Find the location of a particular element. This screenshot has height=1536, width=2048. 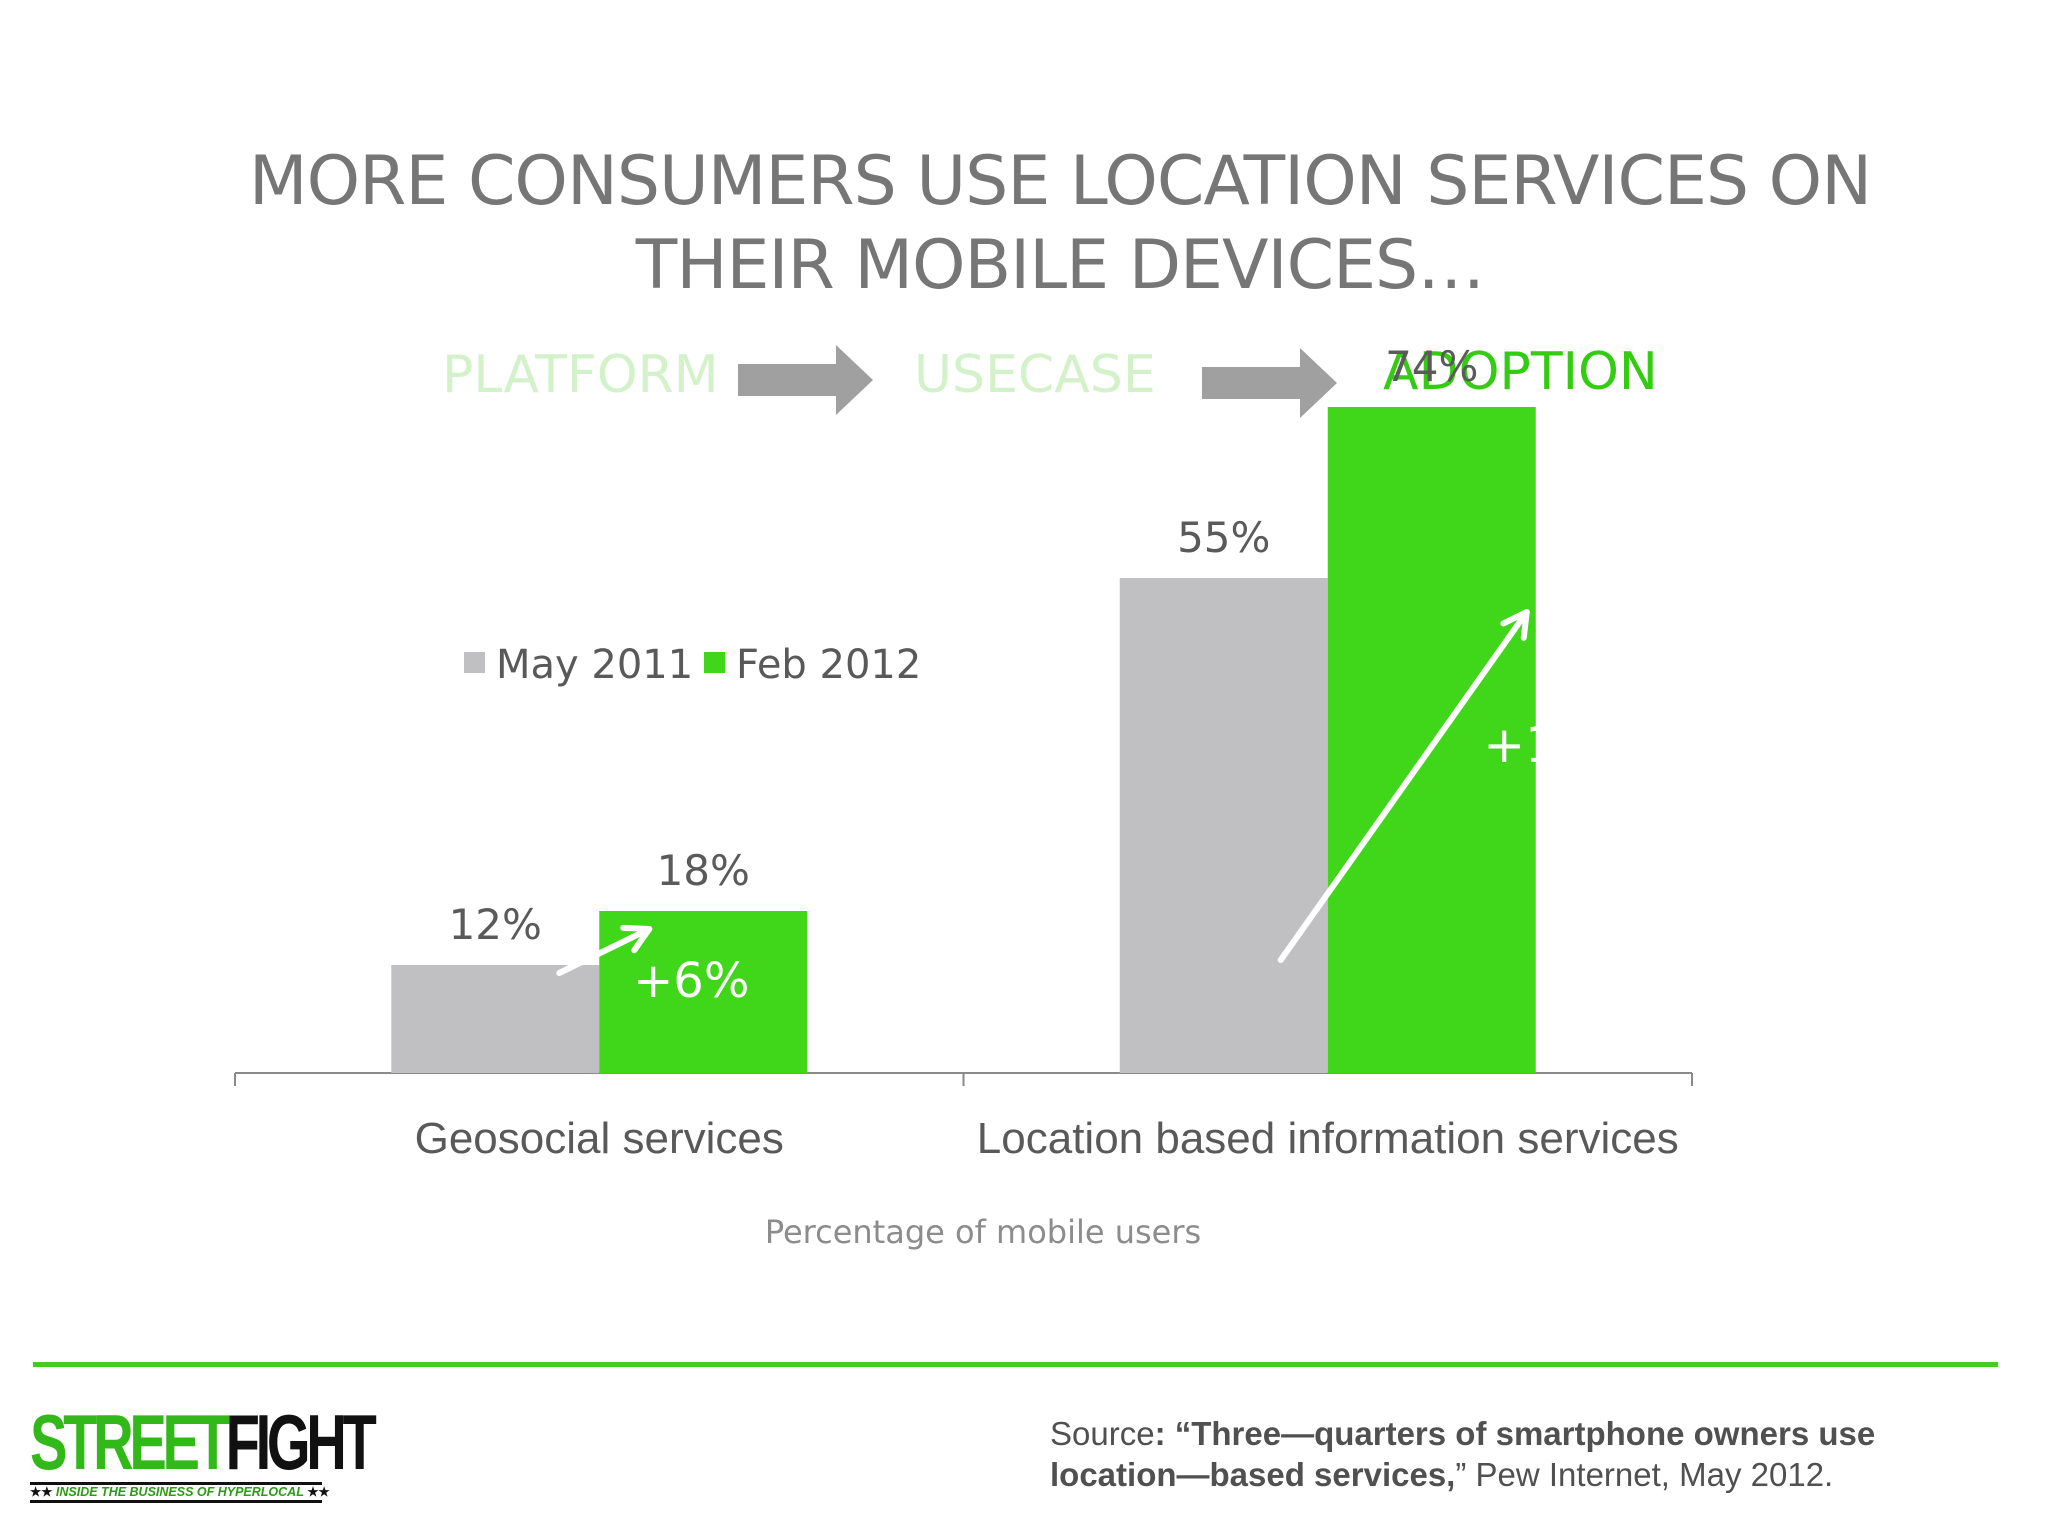

data-label-feb-2012-geosocial-services: 18% is located at coordinates (703, 870).